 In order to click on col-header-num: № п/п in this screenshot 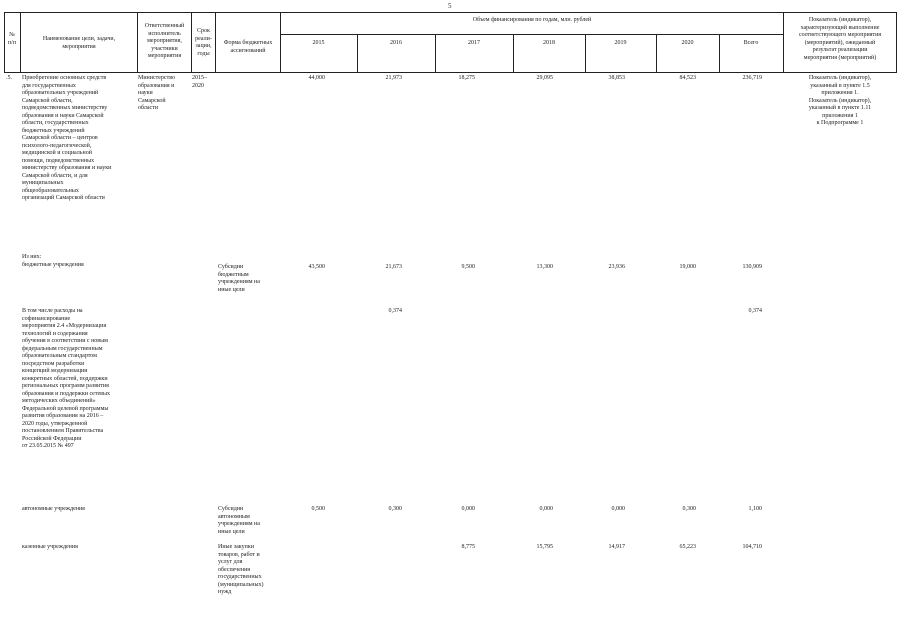, I will do `click(12, 39)`.